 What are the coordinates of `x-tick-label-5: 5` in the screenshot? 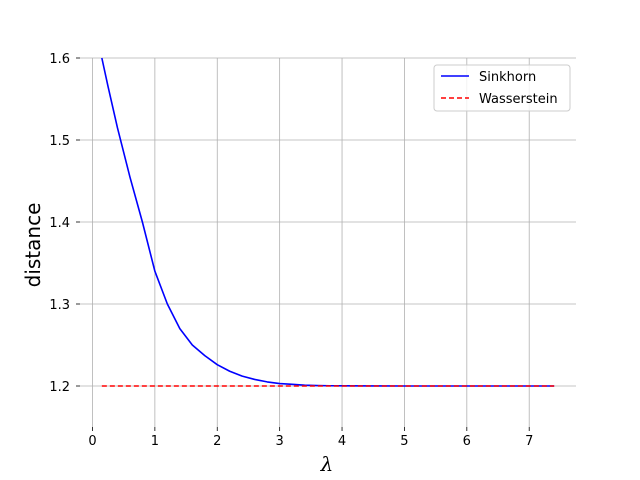 It's located at (404, 441).